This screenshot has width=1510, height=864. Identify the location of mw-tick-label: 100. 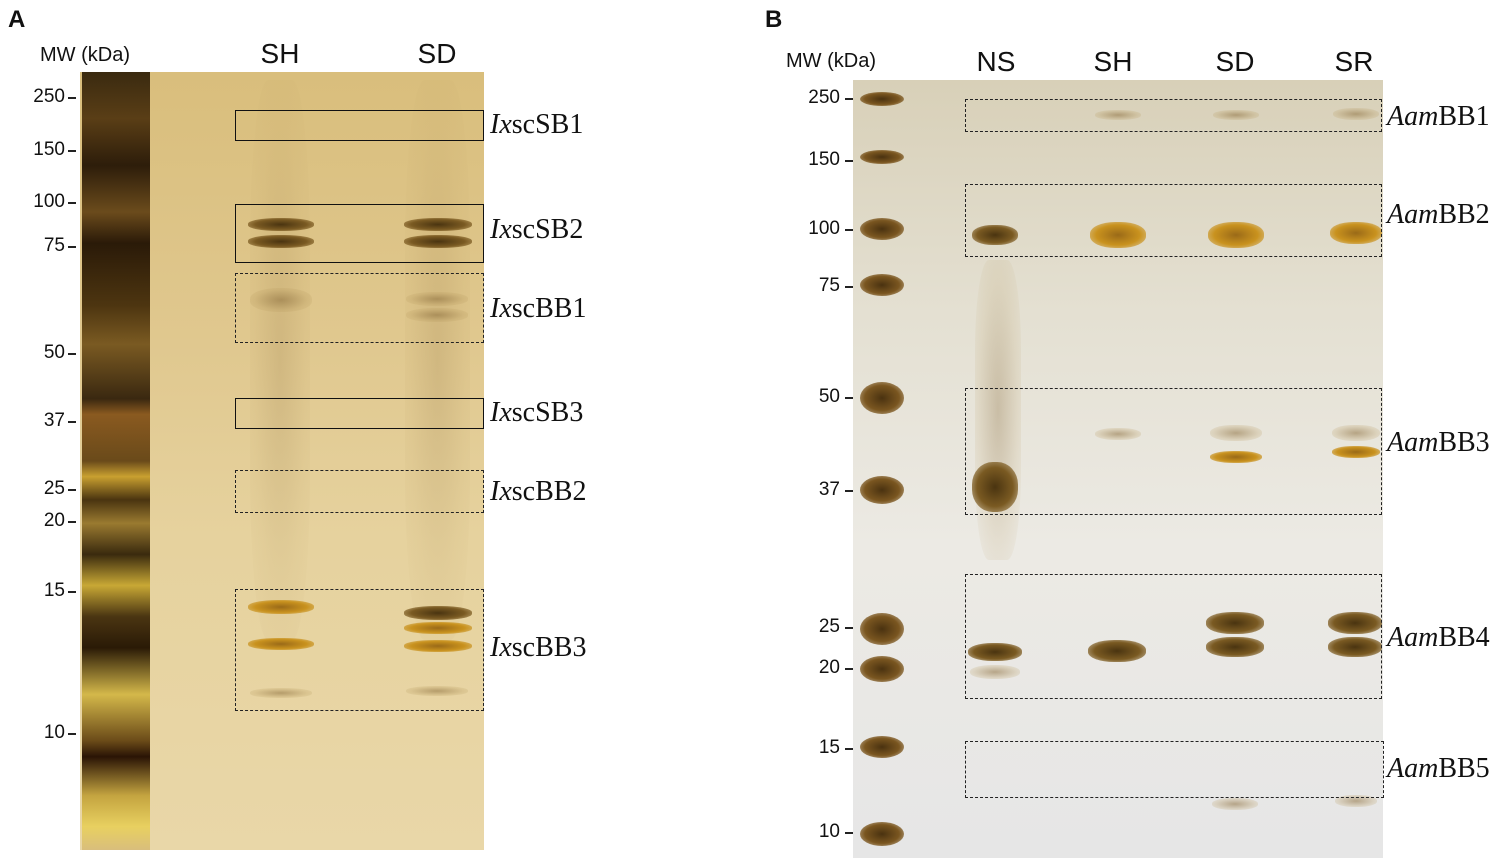
(49, 201).